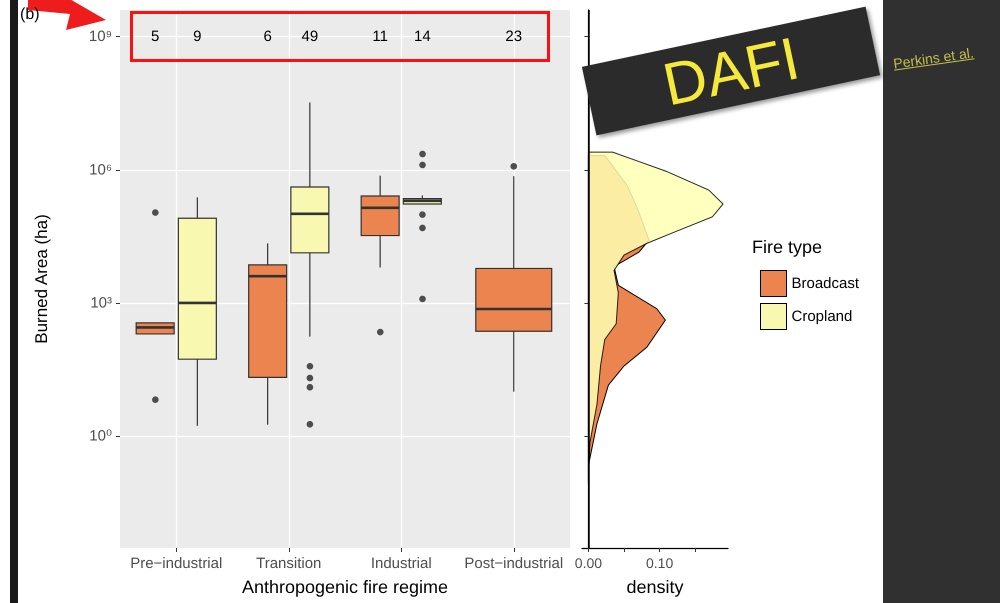  I want to click on x-tick-label: Post−industrial, so click(514, 563).